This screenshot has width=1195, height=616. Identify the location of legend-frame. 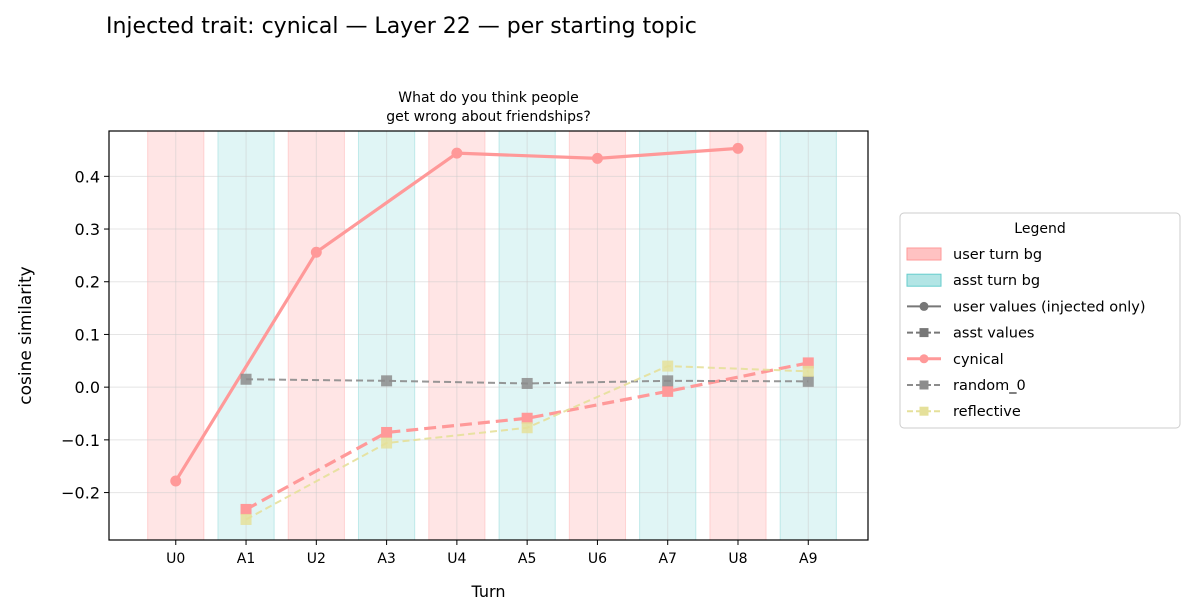
(1040, 320).